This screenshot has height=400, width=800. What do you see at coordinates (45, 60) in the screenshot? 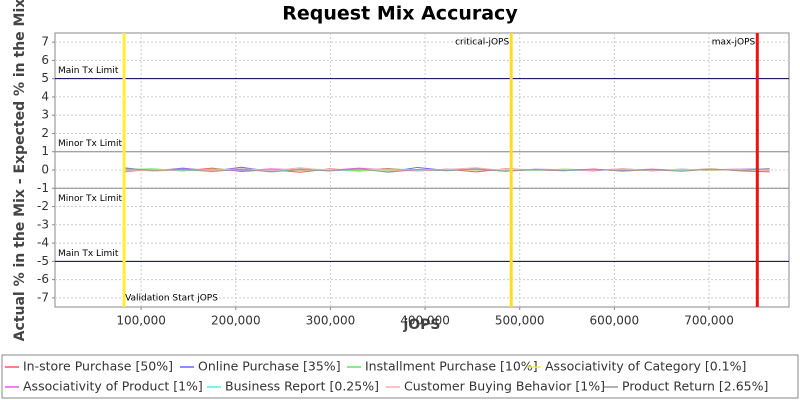
I see `y-tick-label: 6` at bounding box center [45, 60].